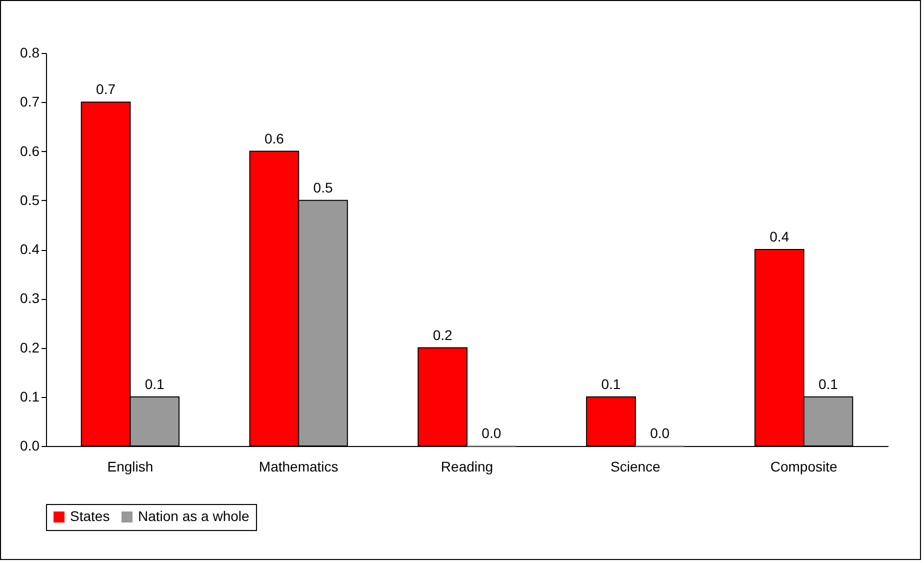 The height and width of the screenshot is (563, 924). Describe the element at coordinates (442, 334) in the screenshot. I see `data-label: 0.2` at that location.